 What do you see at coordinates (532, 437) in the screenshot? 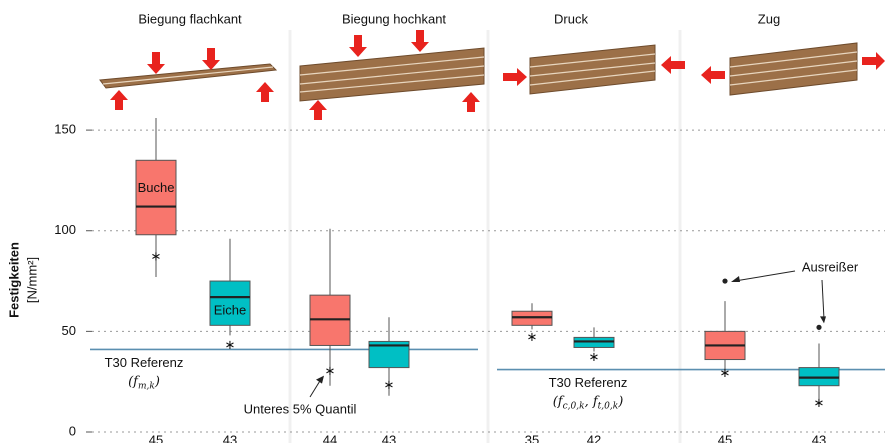
I see `count-label: 35` at bounding box center [532, 437].